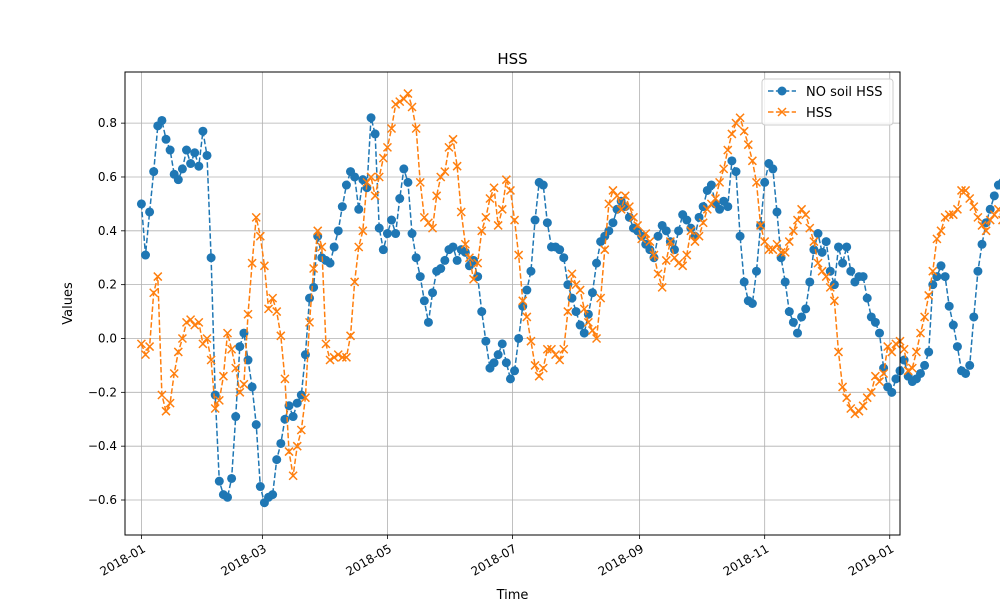 This screenshot has height=600, width=1000. Describe the element at coordinates (107, 231) in the screenshot. I see `y-tick-label: 0.4` at that location.